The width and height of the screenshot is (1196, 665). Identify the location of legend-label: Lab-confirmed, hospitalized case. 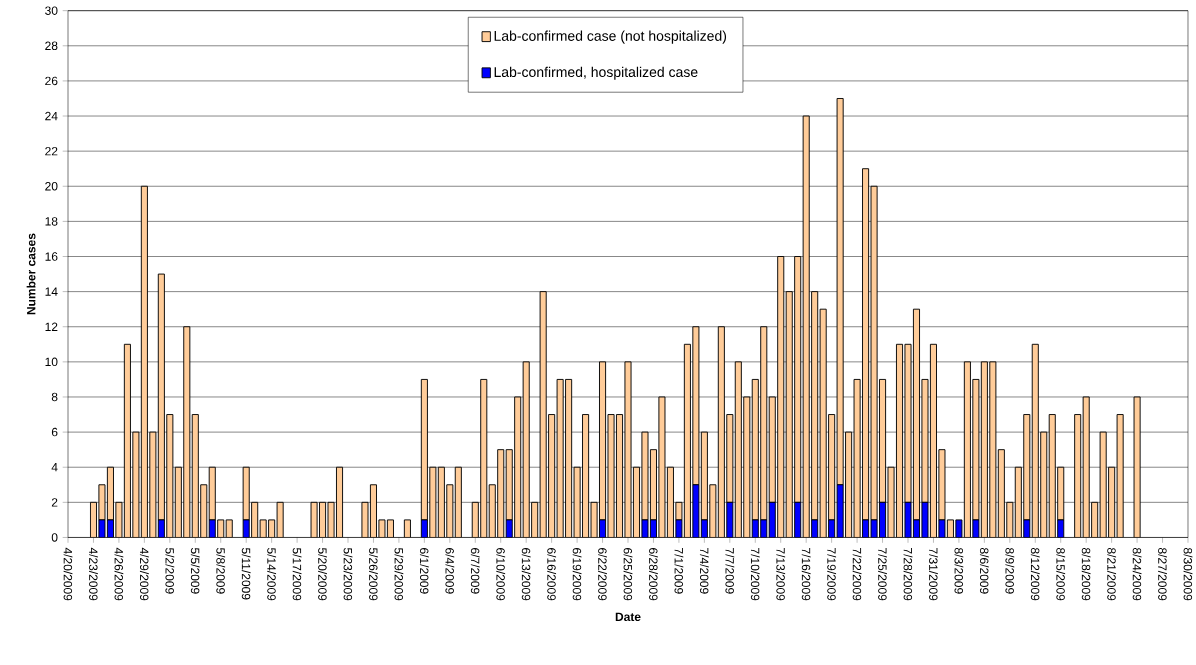
(596, 73).